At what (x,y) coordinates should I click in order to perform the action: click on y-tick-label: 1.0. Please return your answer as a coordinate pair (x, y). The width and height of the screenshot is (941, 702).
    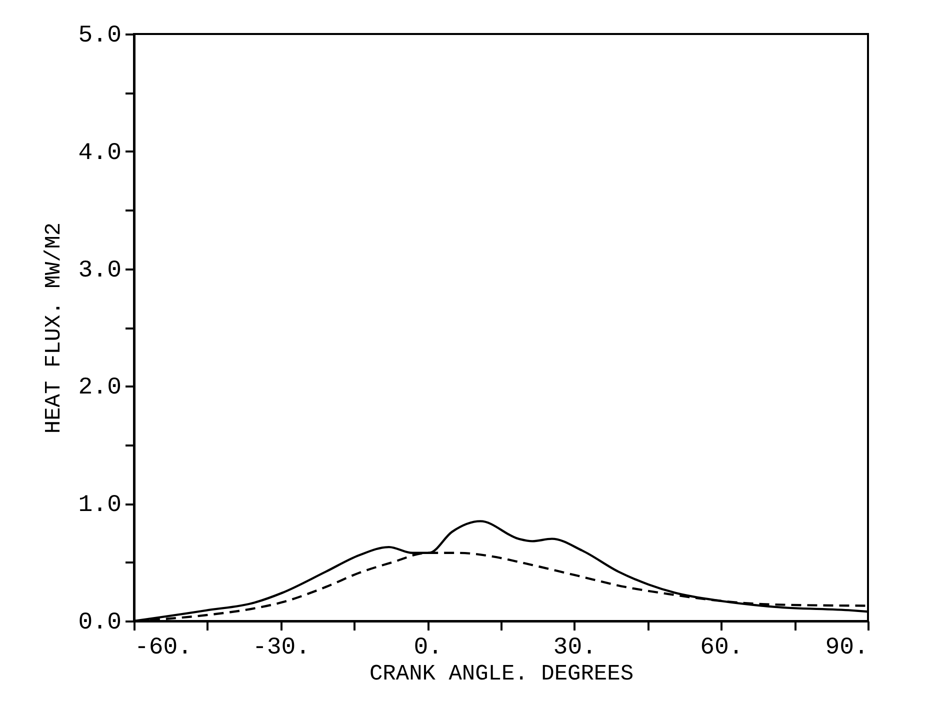
    Looking at the image, I should click on (100, 506).